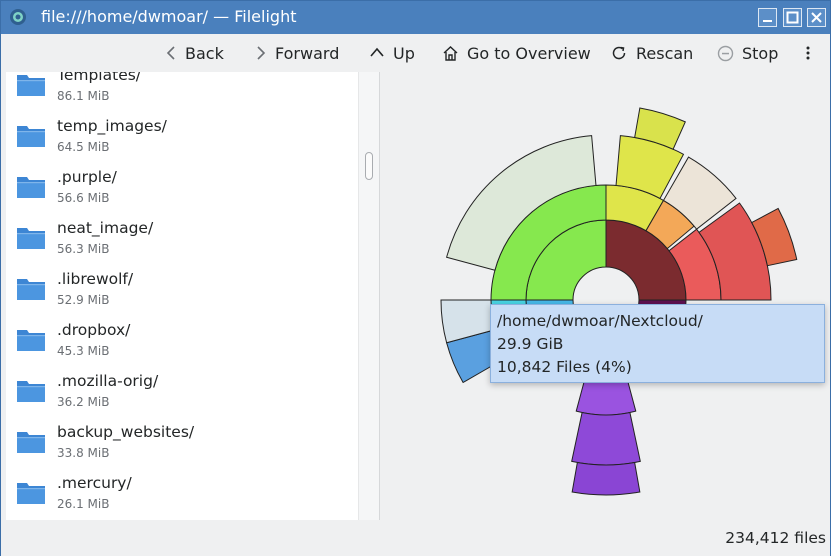 The height and width of the screenshot is (556, 831). Describe the element at coordinates (83, 249) in the screenshot. I see `folder-size: 56.3 MiB` at that location.